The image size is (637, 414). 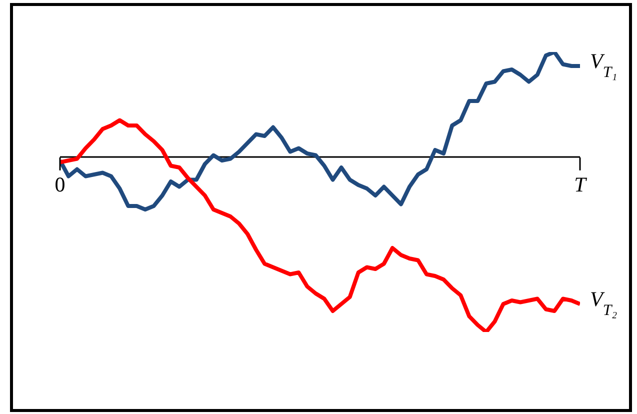 I want to click on series-label: V$_{T₁}$, so click(x=604, y=64).